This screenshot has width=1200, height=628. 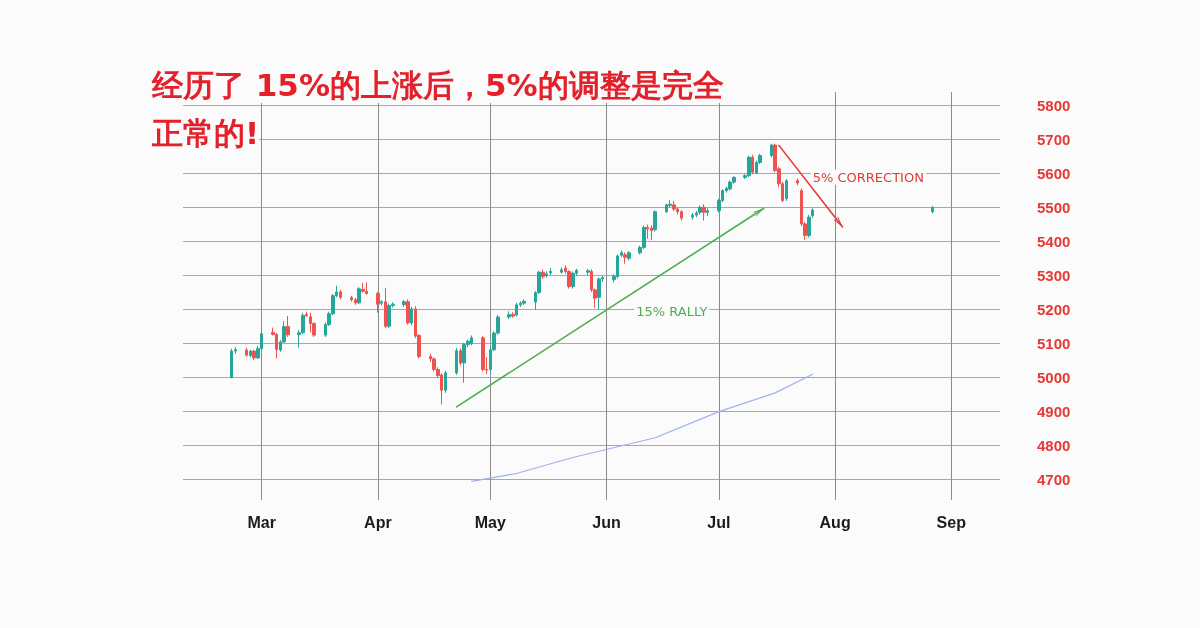 I want to click on y-tick-label: 4900, so click(x=1054, y=412).